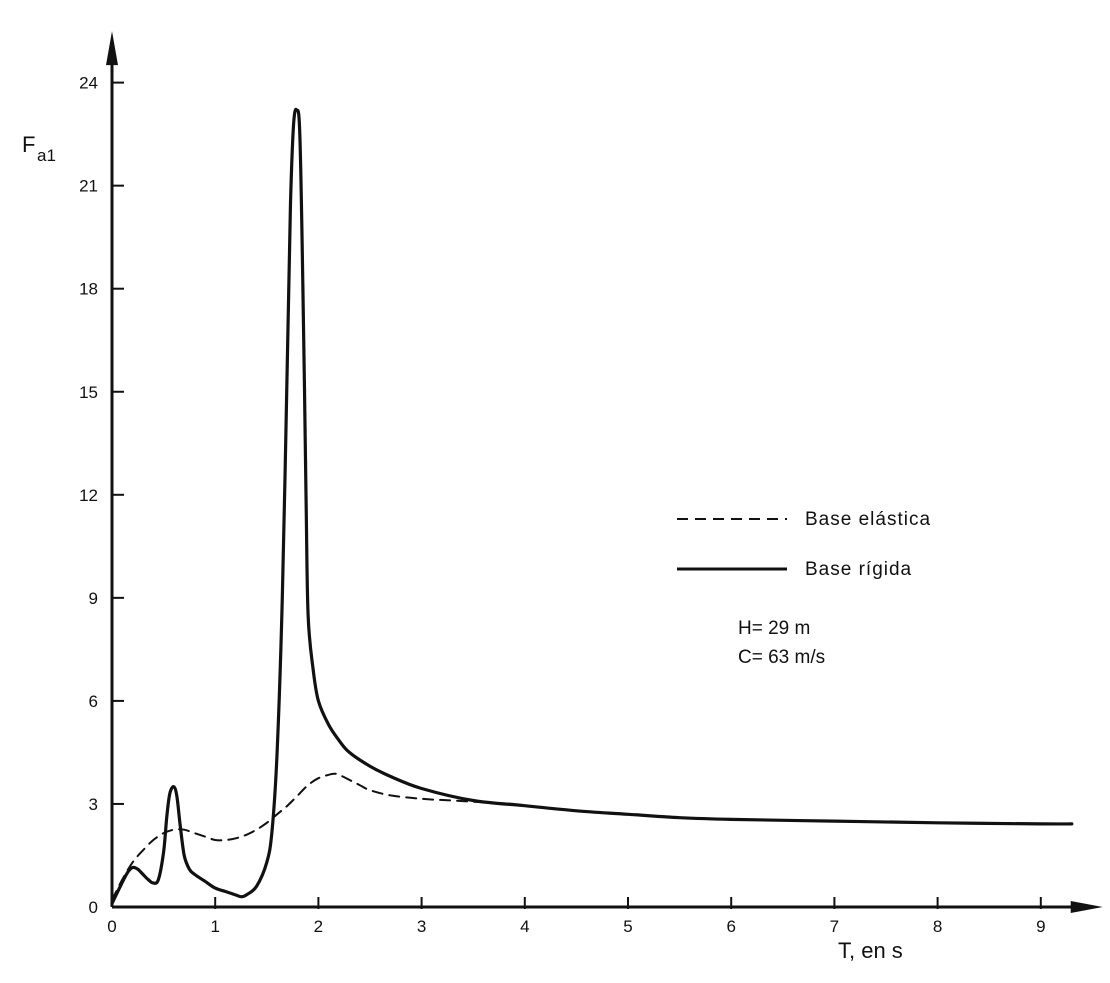 The width and height of the screenshot is (1110, 983). Describe the element at coordinates (868, 519) in the screenshot. I see `legend-label-base-elastica: Base elástica` at that location.